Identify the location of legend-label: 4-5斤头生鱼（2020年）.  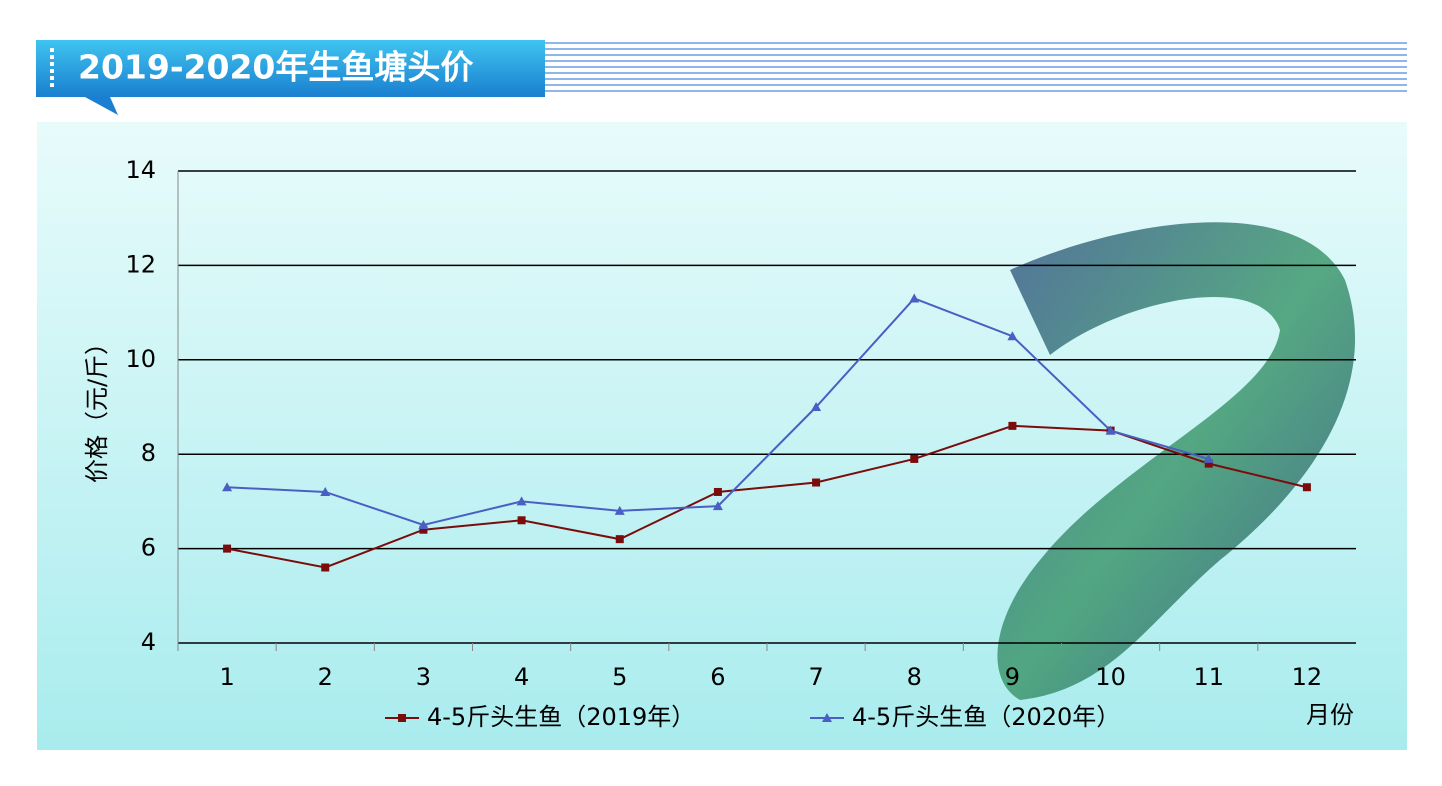
(986, 717).